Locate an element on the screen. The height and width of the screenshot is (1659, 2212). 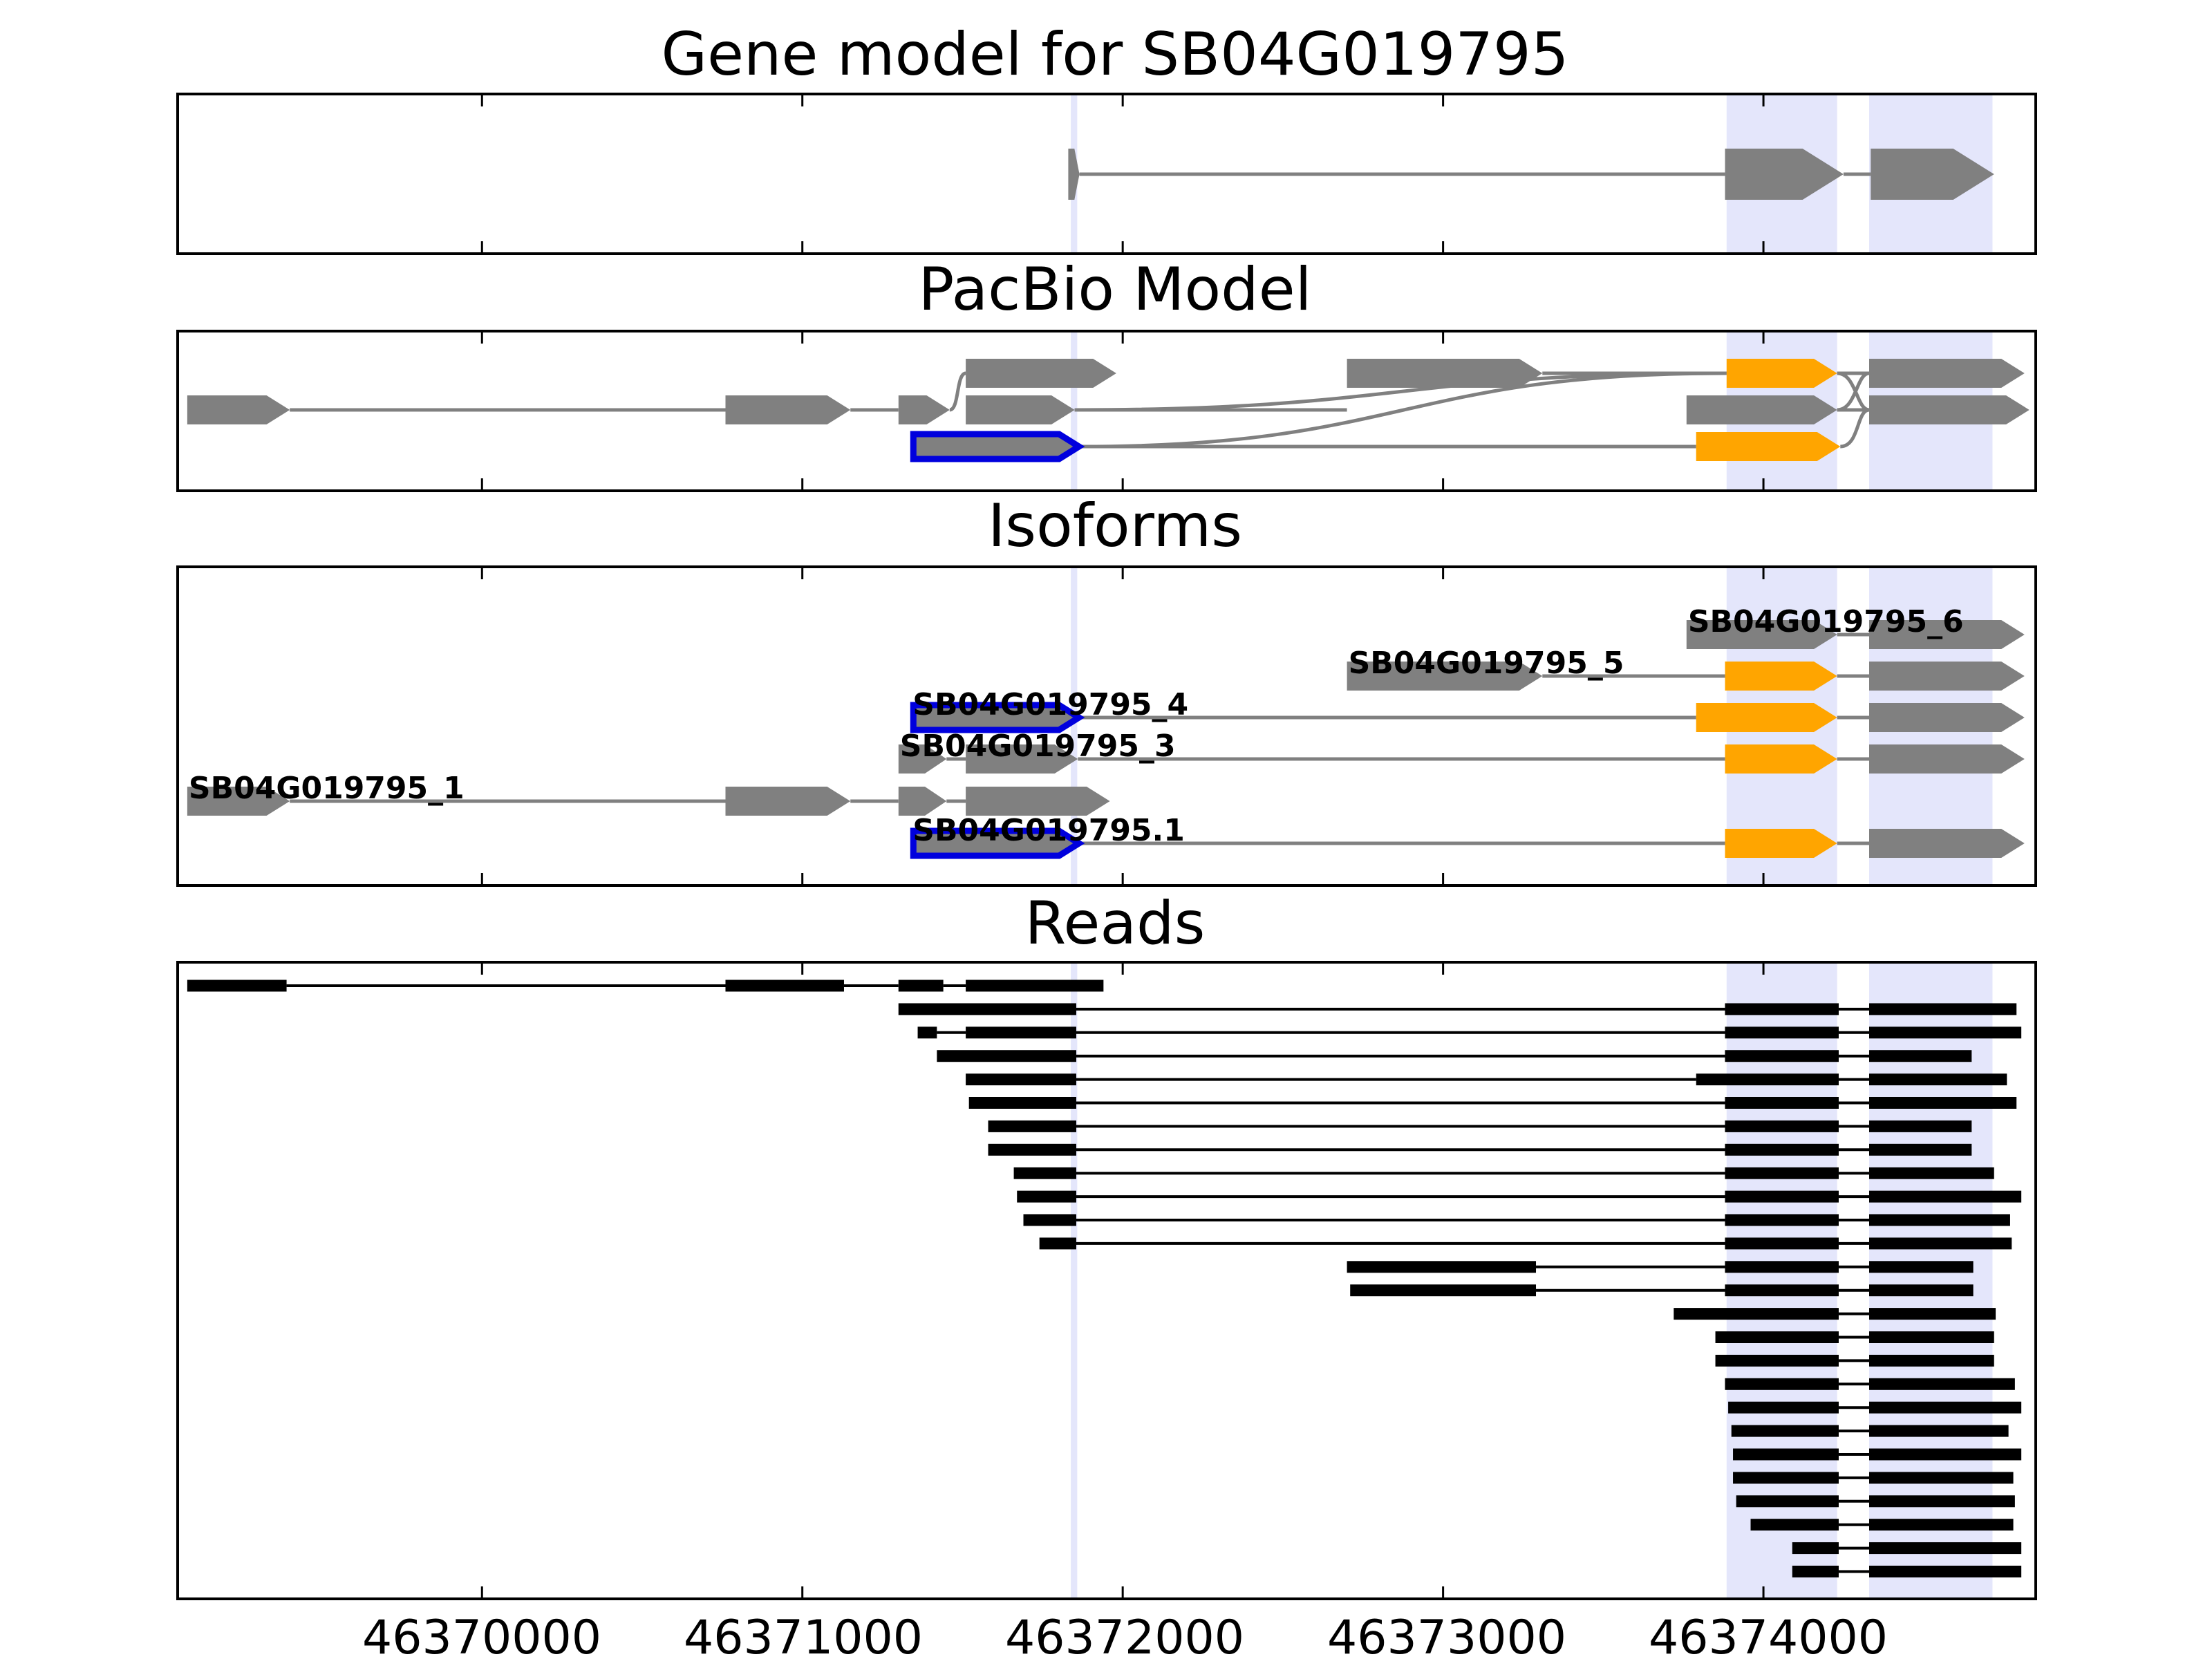
x-tick-label: 46372000 is located at coordinates (1124, 1635).